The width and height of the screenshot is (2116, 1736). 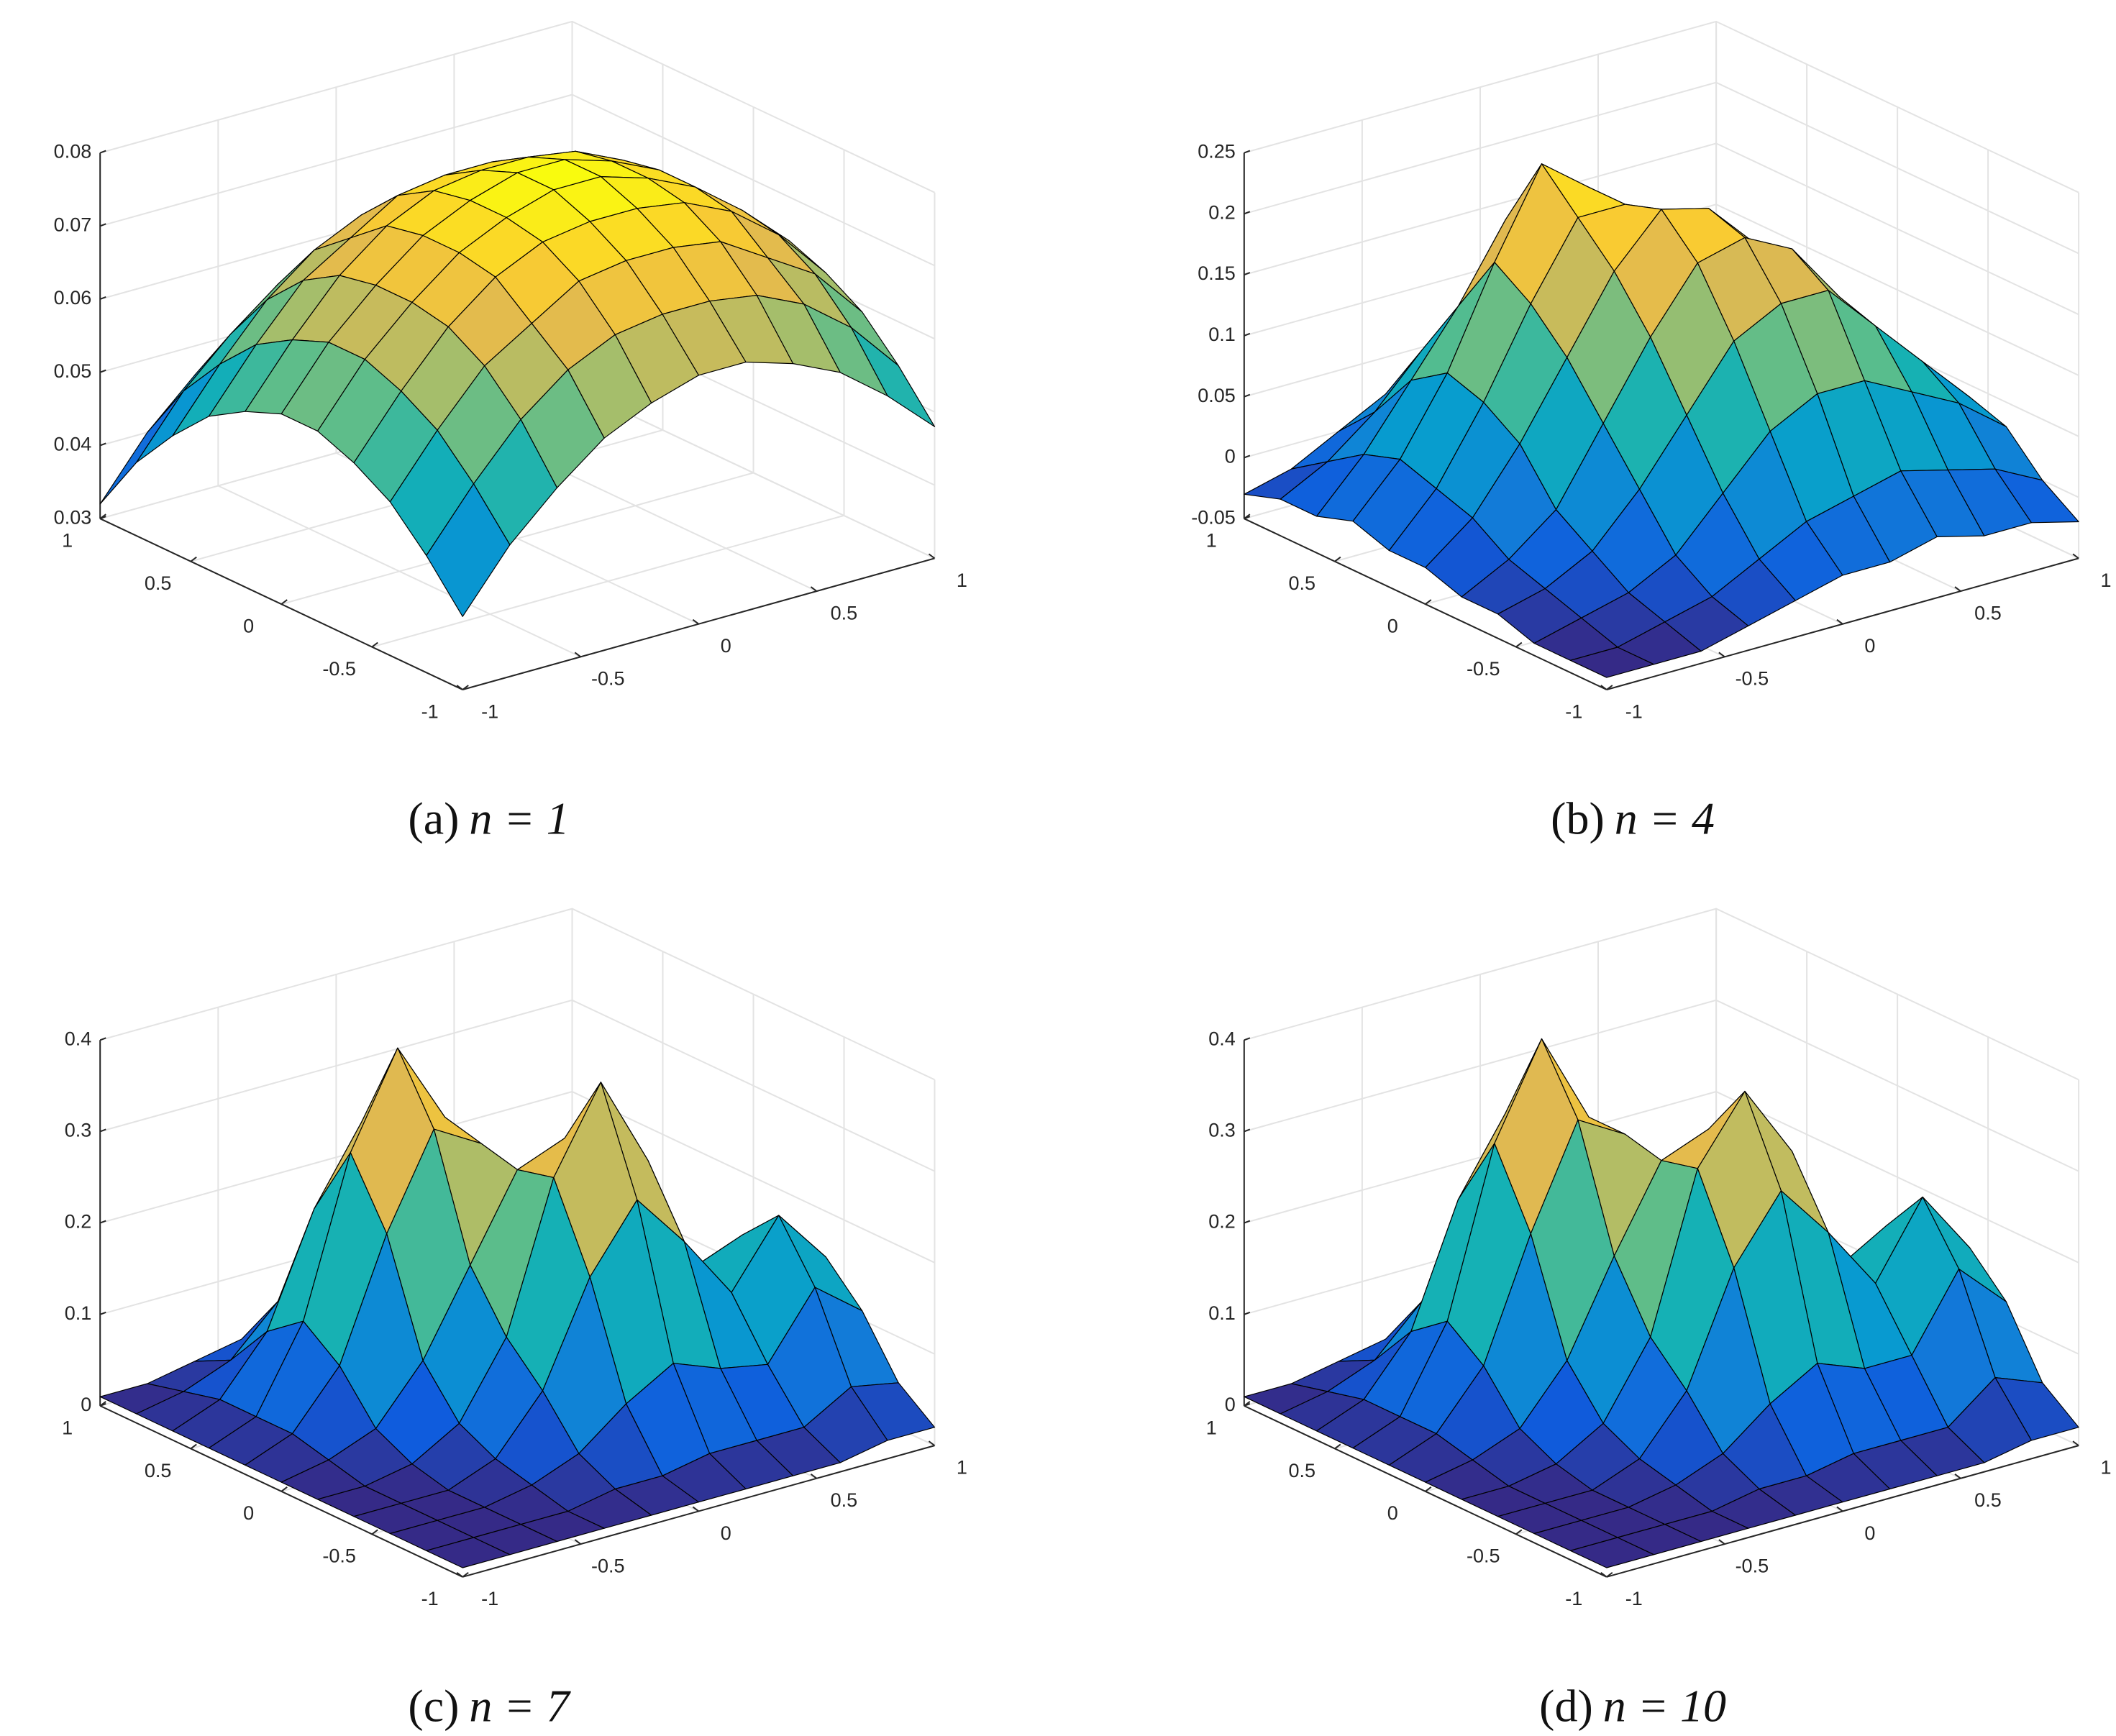 I want to click on z-tick-label: 0.08, so click(x=73, y=152).